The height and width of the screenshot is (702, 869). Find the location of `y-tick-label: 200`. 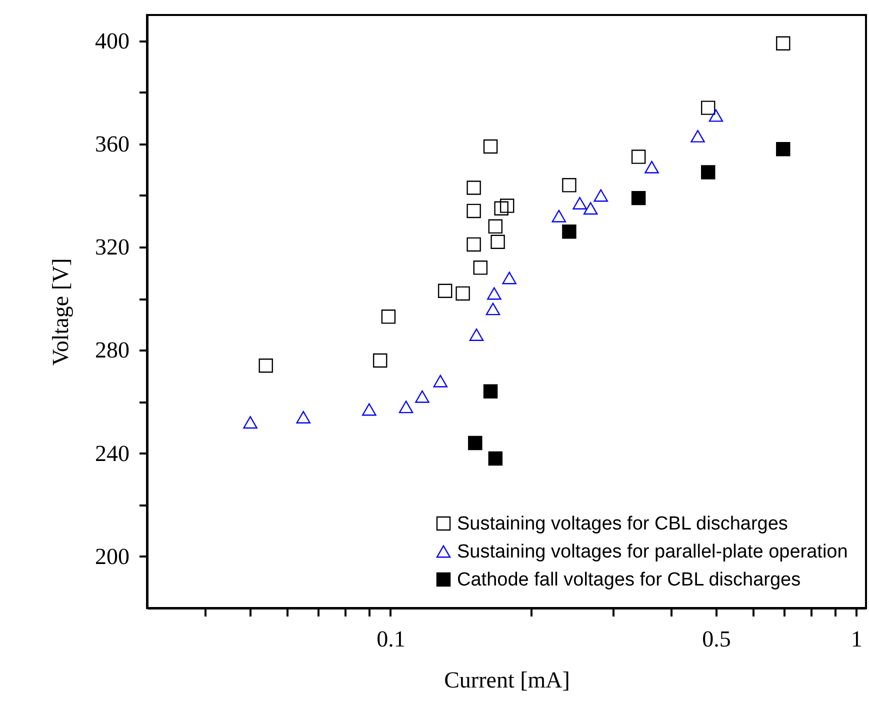

y-tick-label: 200 is located at coordinates (112, 556).